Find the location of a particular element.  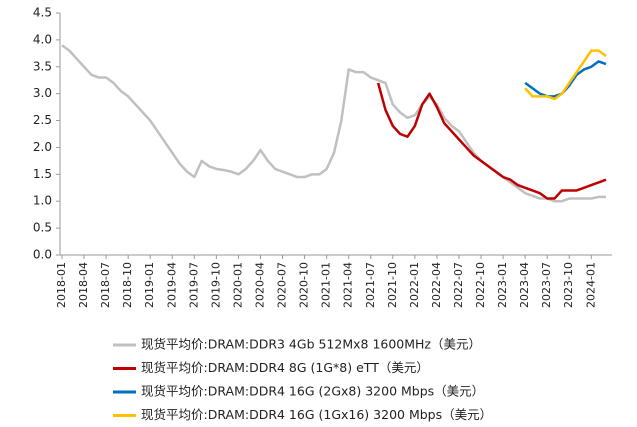

legend-label: 现货平均价:DRAM:DDR3 4Gb 512Mx8 1600MHz（美元） is located at coordinates (311, 344).